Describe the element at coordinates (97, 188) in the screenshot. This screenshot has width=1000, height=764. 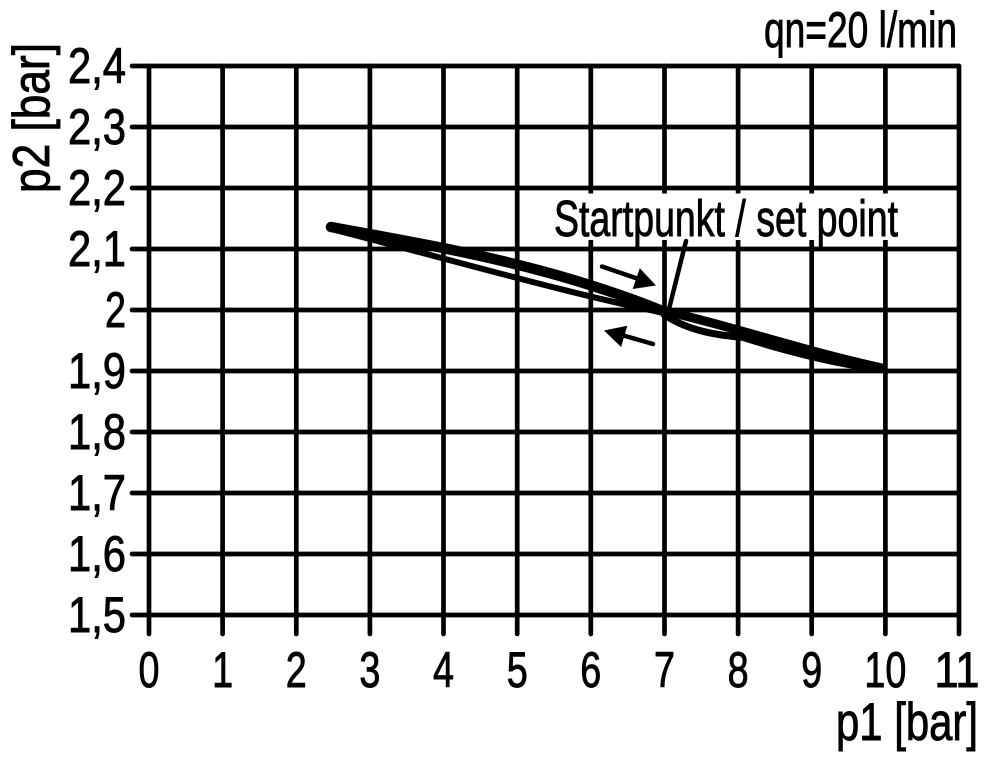
I see `svg-text: 2,2` at that location.